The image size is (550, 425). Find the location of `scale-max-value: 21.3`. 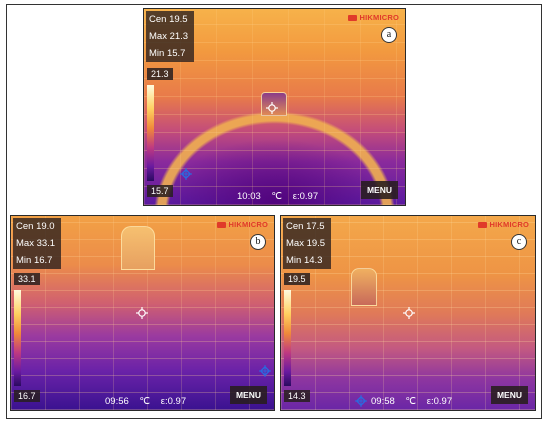

scale-max-value: 21.3 is located at coordinates (160, 74).